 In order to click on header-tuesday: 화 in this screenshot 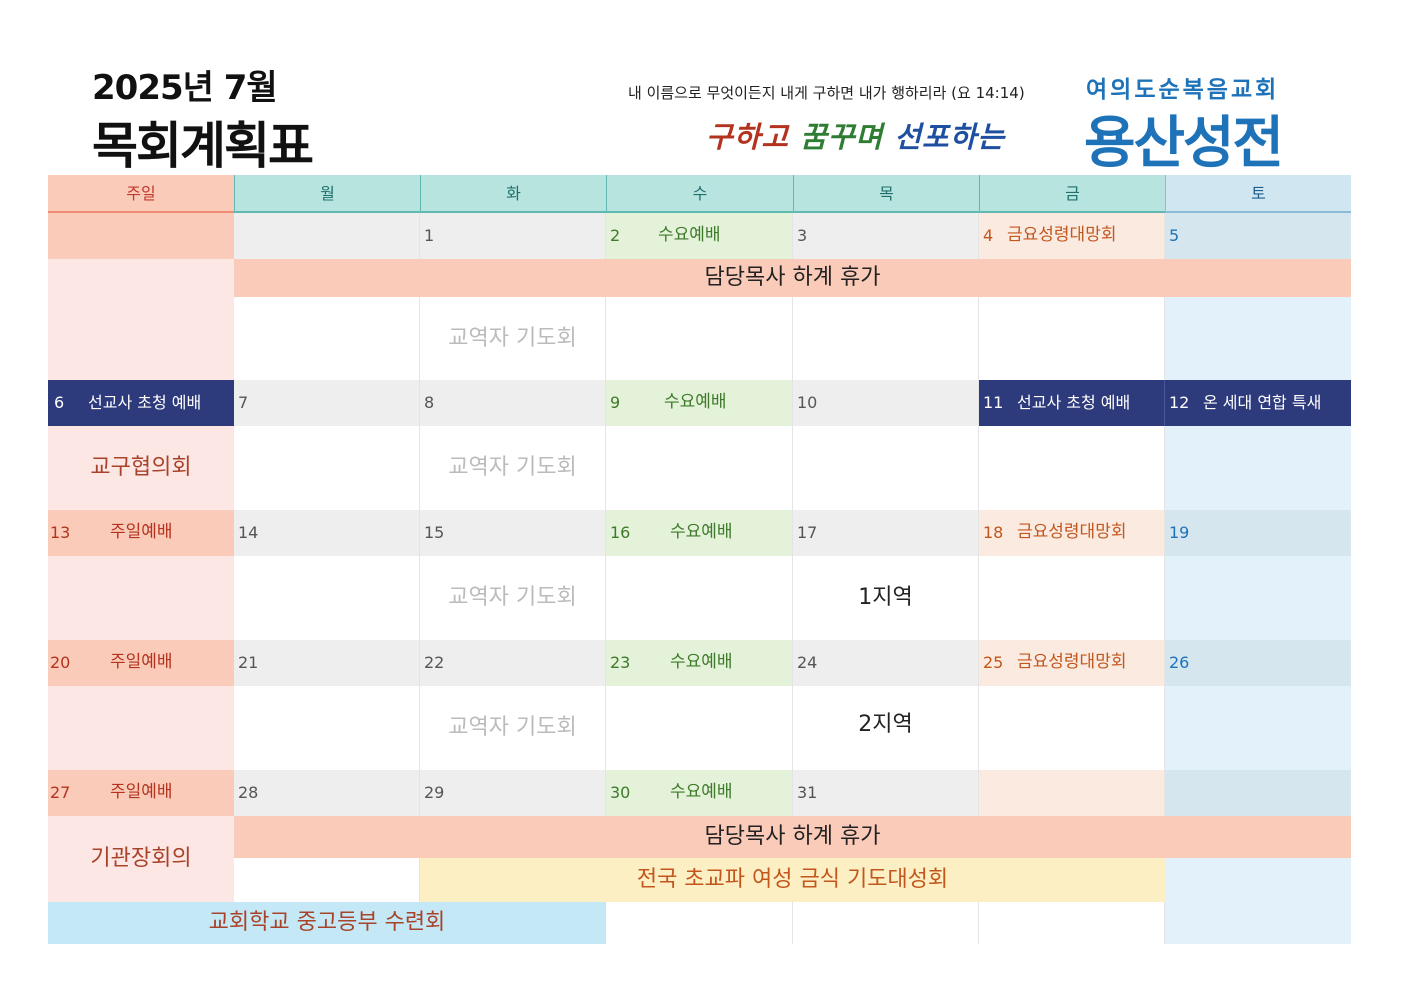, I will do `click(513, 194)`.